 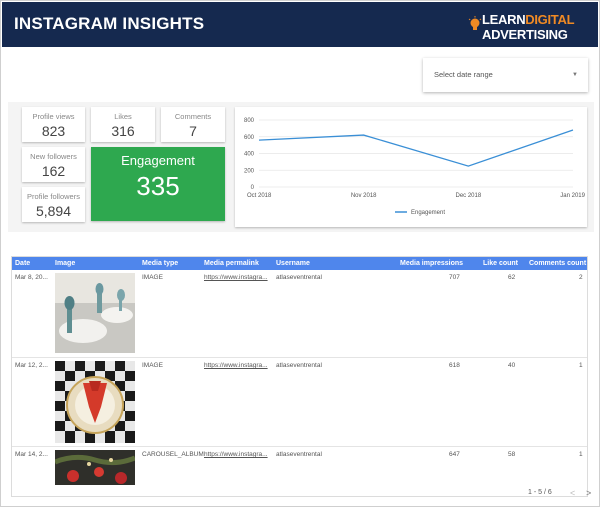 What do you see at coordinates (572, 196) in the screenshot?
I see `x-tick-label: Jan 2019` at bounding box center [572, 196].